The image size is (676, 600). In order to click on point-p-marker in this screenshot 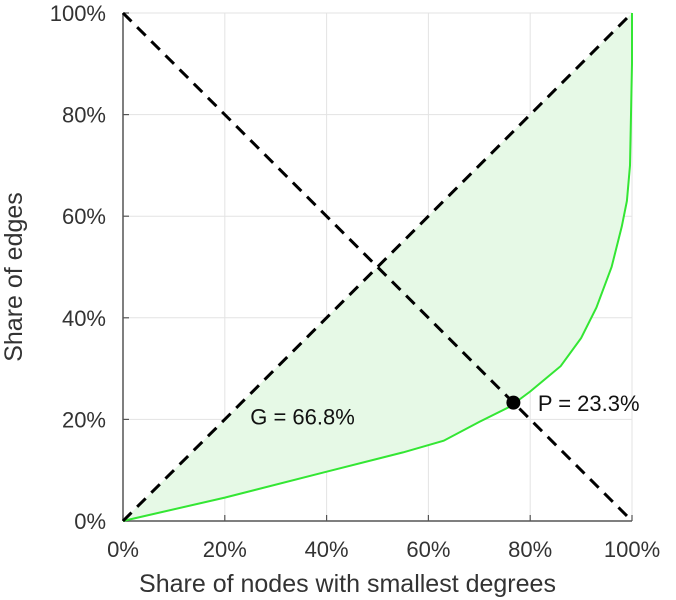, I will do `click(513, 402)`.